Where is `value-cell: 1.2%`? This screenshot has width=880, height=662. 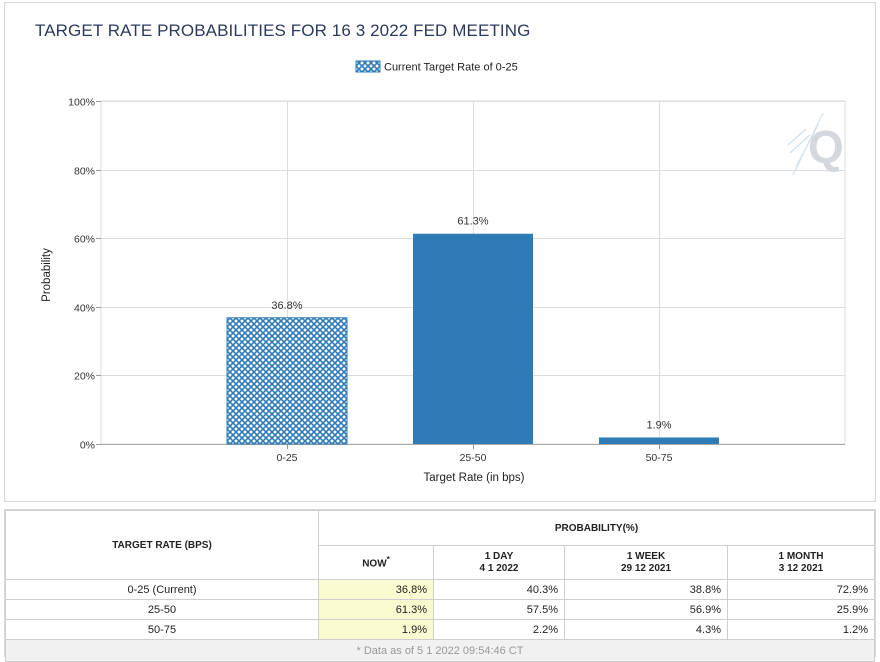
value-cell: 1.2% is located at coordinates (801, 629).